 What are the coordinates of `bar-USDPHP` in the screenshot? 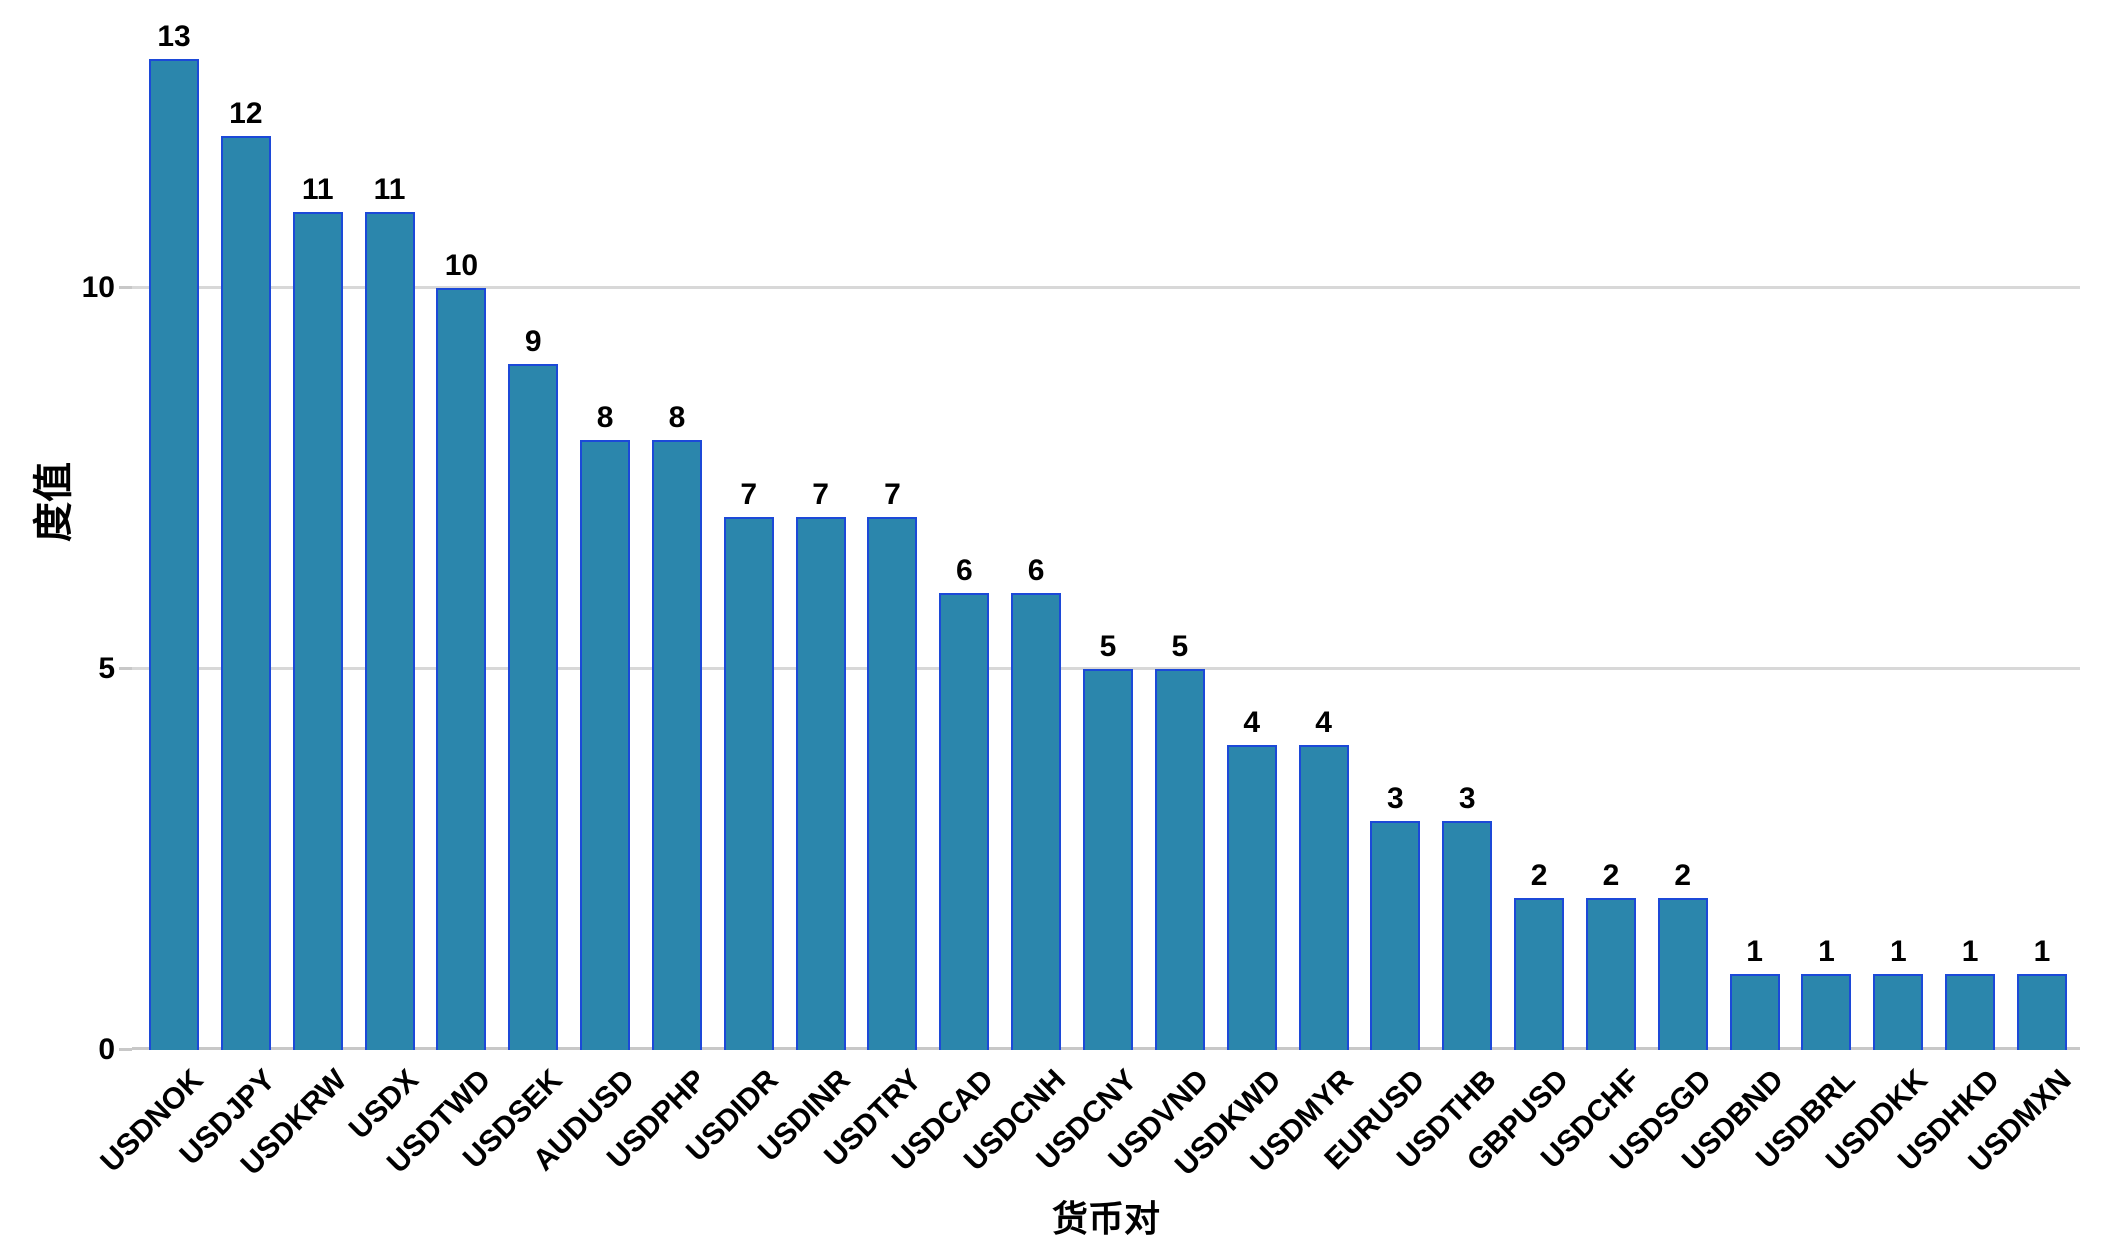 It's located at (676, 745).